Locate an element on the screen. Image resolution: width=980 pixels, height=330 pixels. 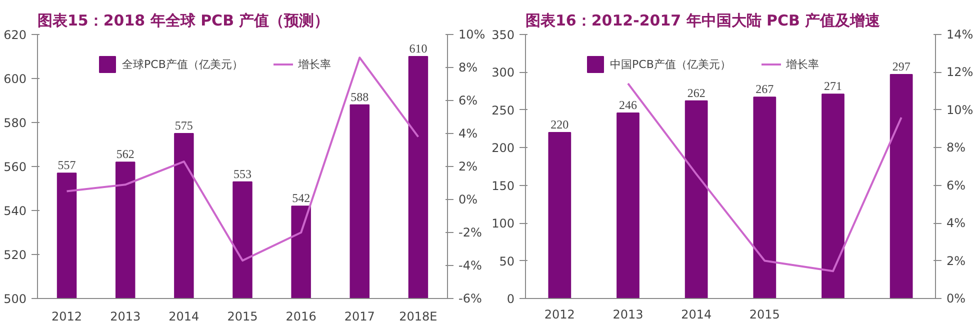
y-tick-label: 100 is located at coordinates (503, 223).